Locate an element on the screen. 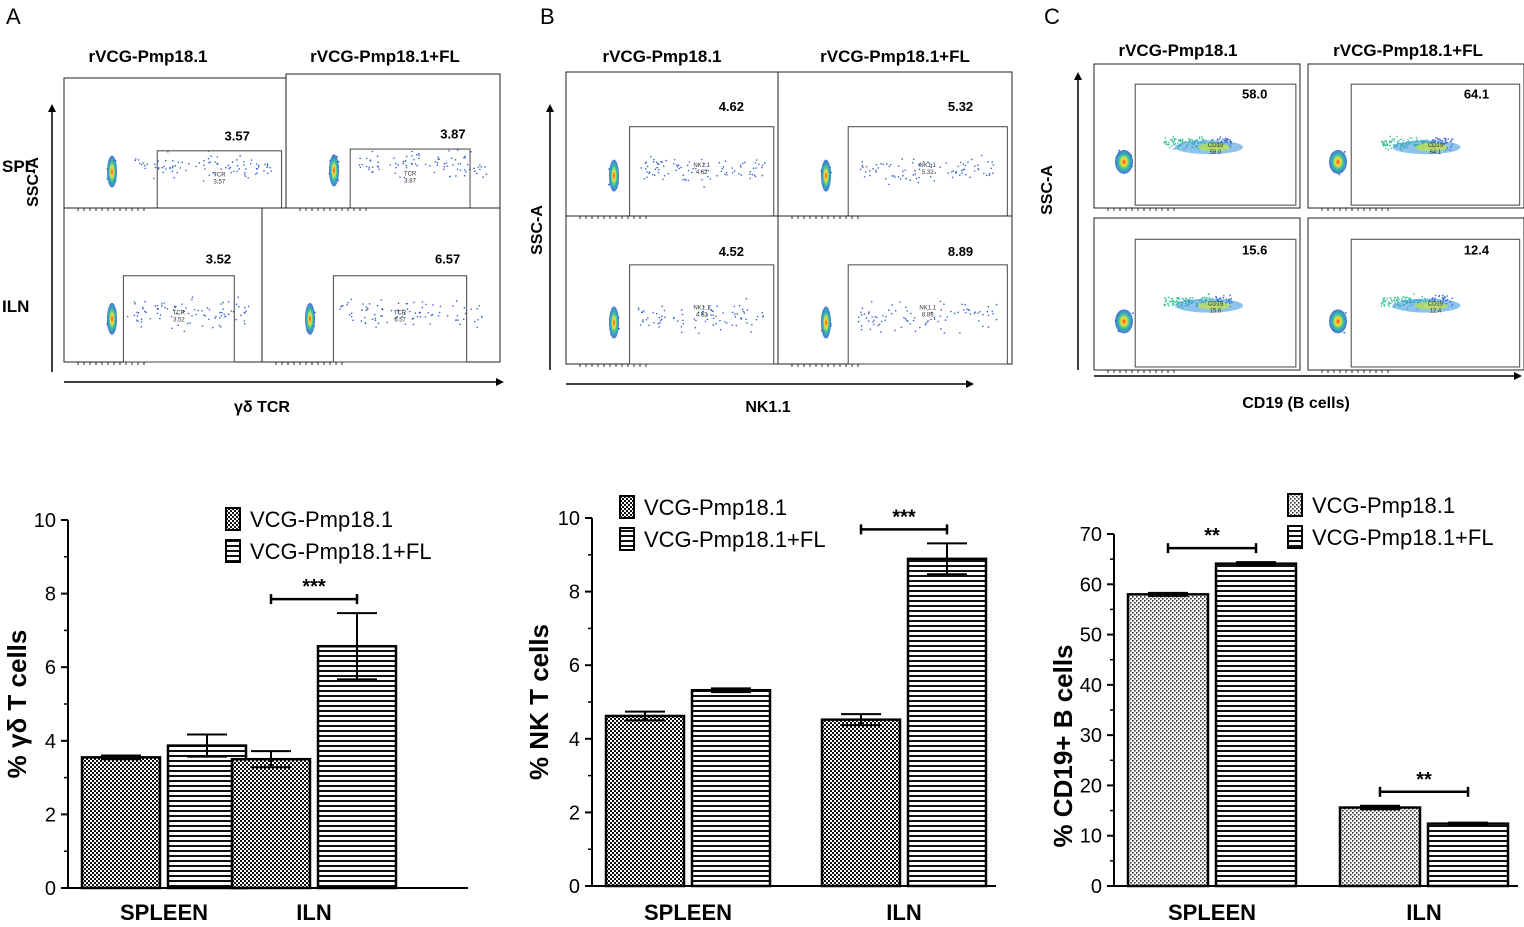 The width and height of the screenshot is (1524, 927). flow-plot-frame is located at coordinates (163, 285).